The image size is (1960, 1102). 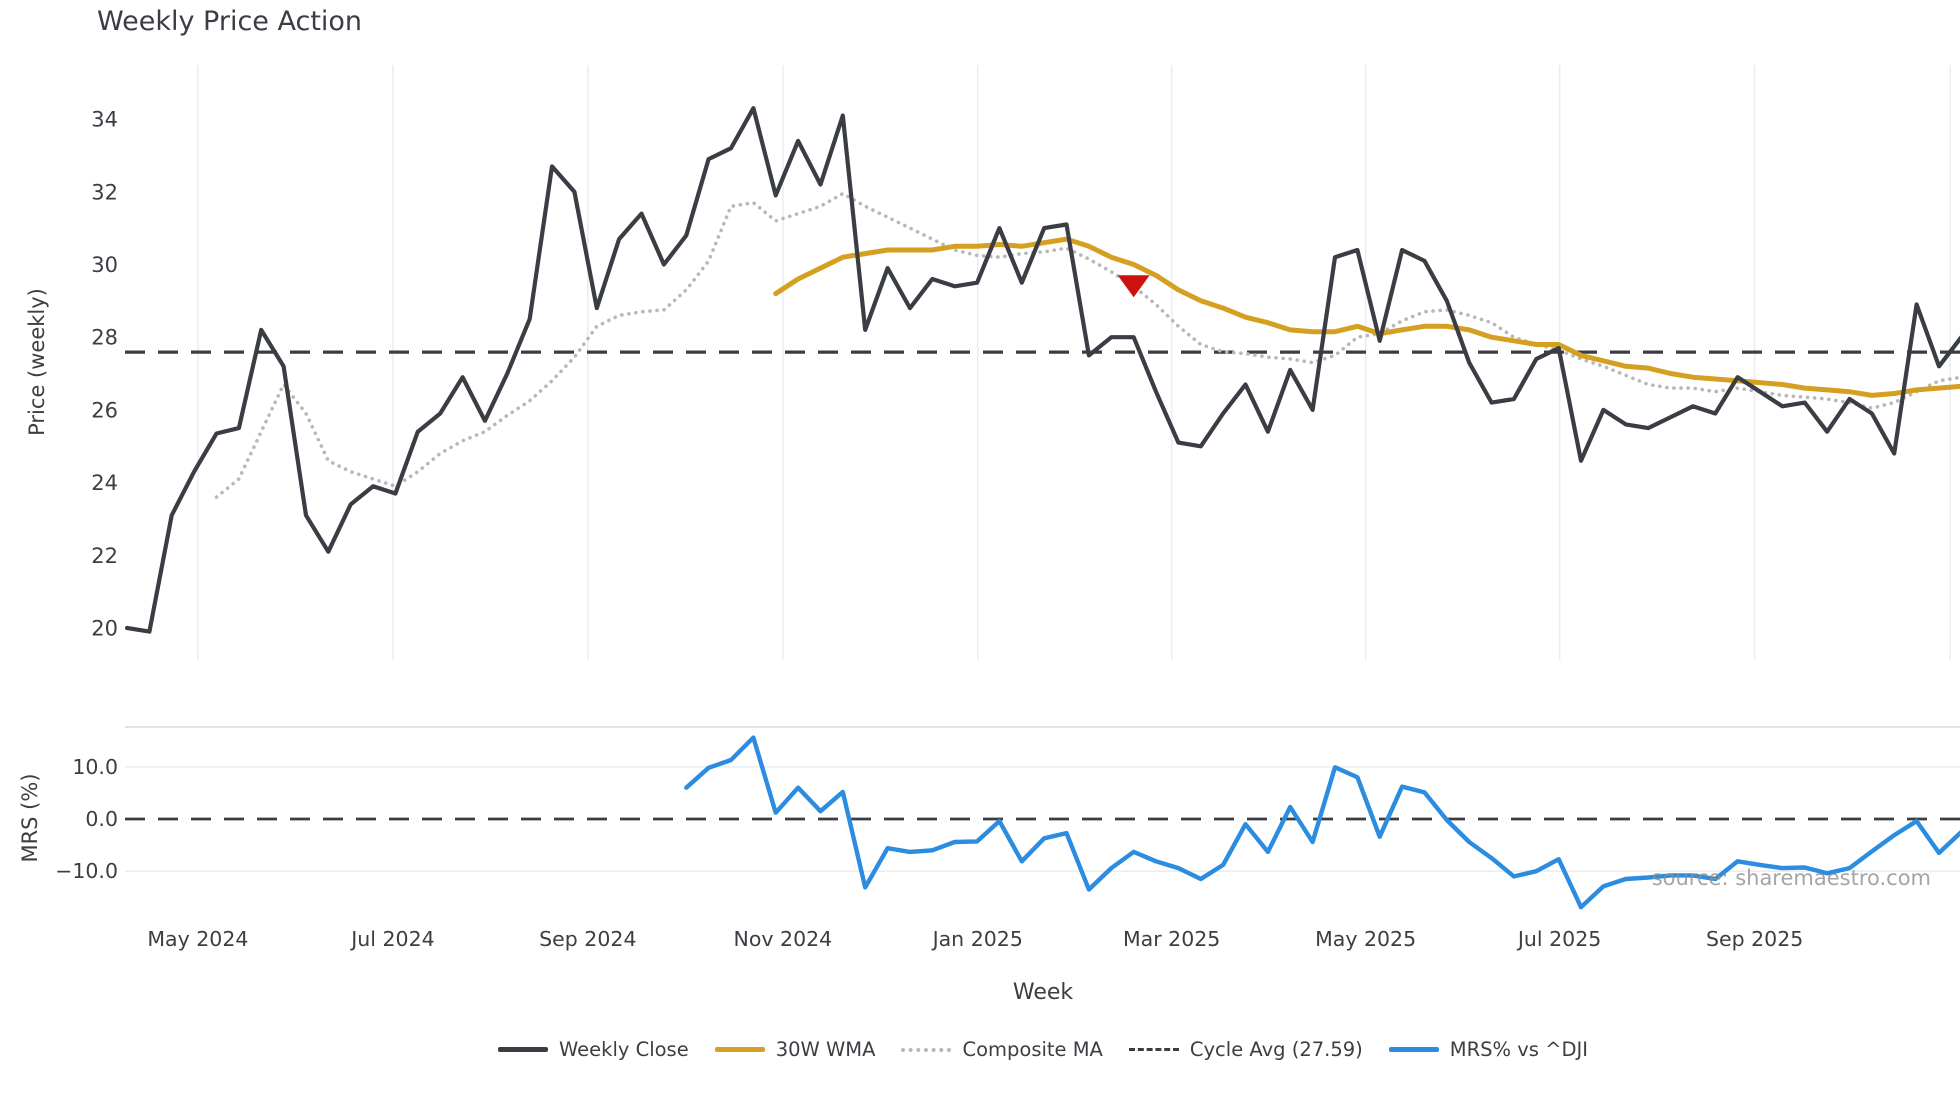 What do you see at coordinates (1366, 317) in the screenshot?
I see `wma-line` at bounding box center [1366, 317].